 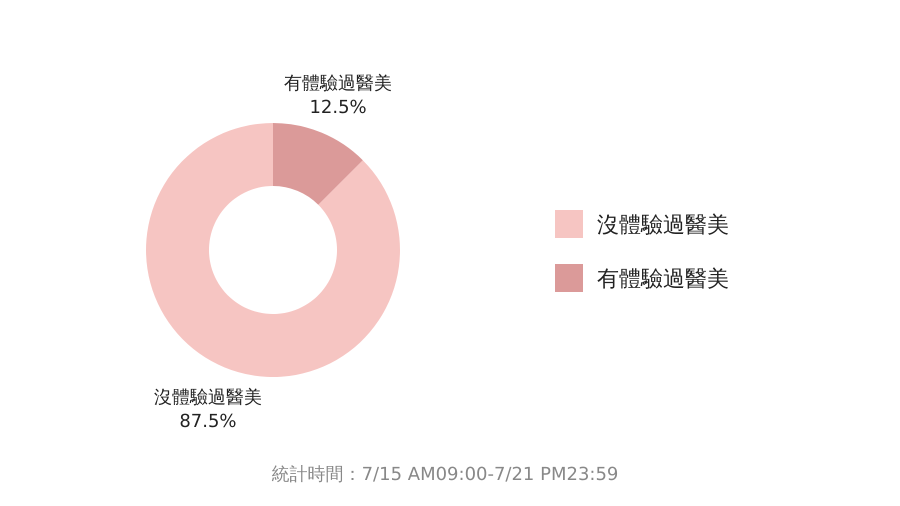 I want to click on slice-label: 沒體驗過醫美, so click(x=208, y=397).